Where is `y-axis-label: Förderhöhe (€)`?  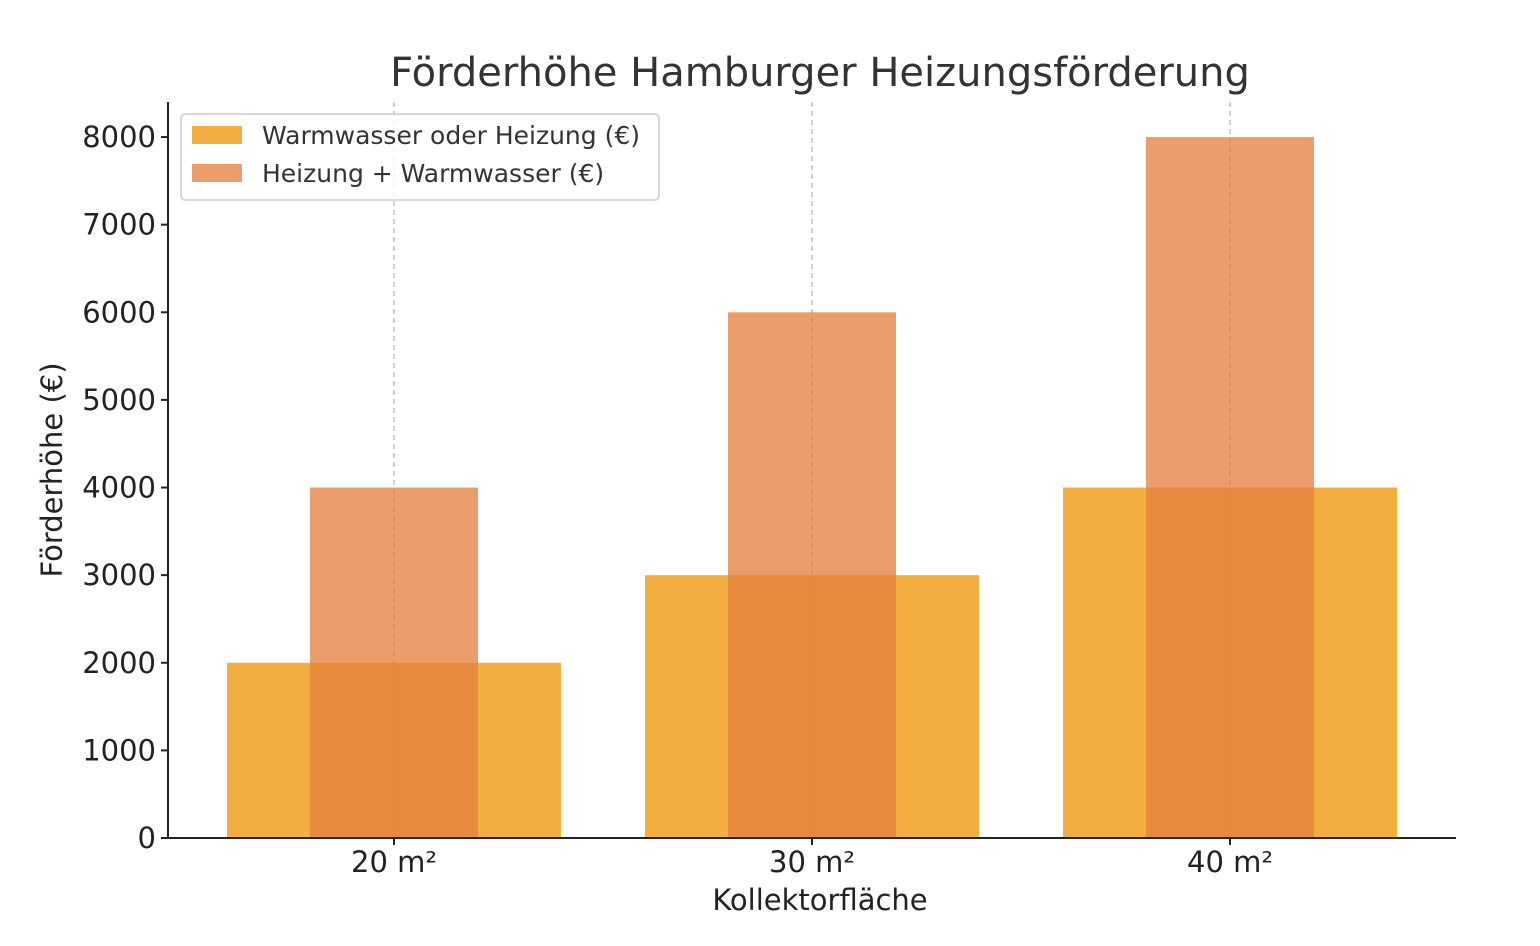
y-axis-label: Förderhöhe (€) is located at coordinates (52, 469).